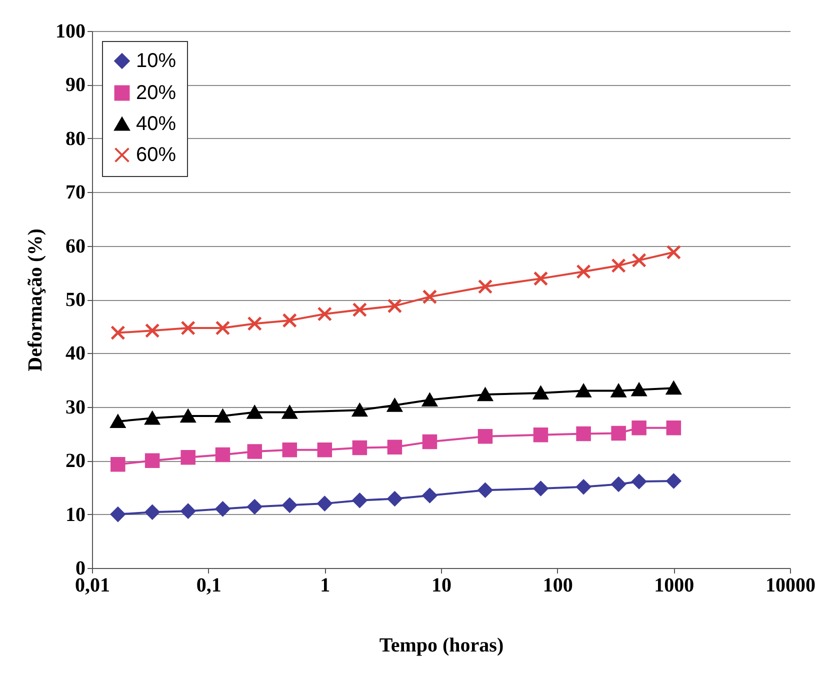  I want to click on y-tick-label: 20, so click(76, 461).